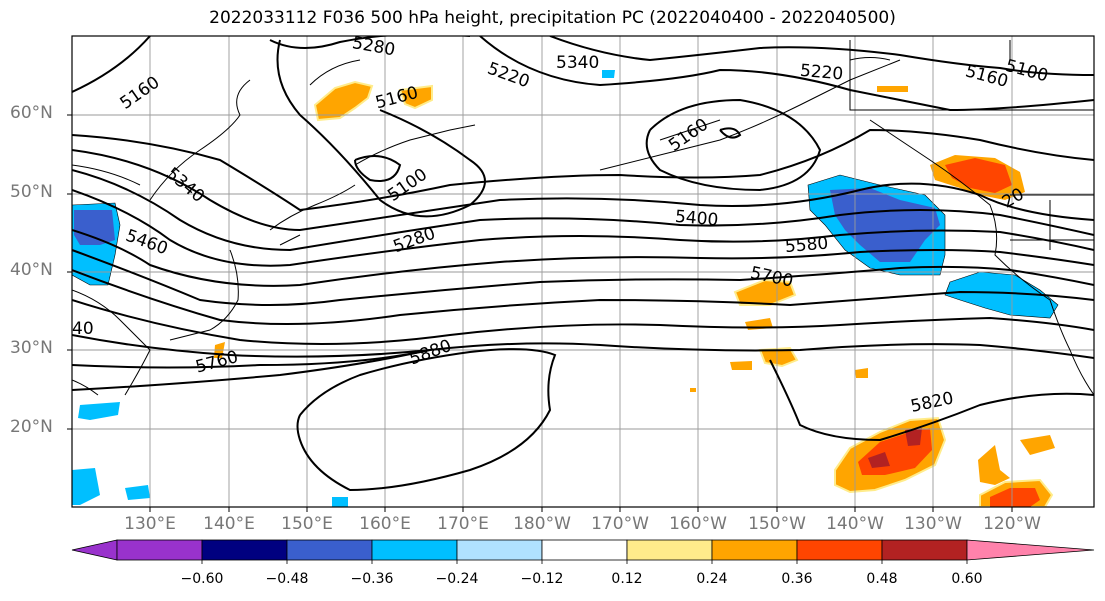 This screenshot has height=601, width=1105. I want to click on contour-label: 5760, so click(216, 362).